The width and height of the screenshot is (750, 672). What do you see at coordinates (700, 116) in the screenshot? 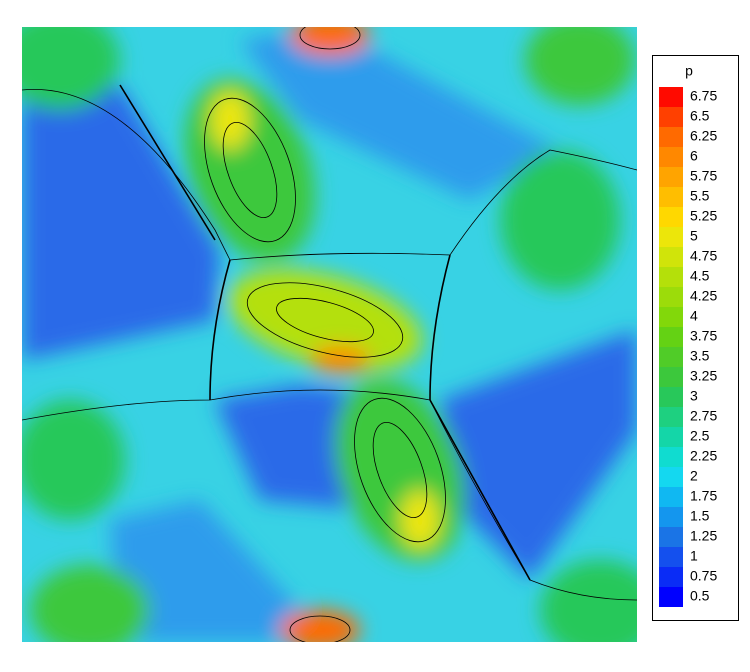
I see `legend-label: 6.5` at bounding box center [700, 116].